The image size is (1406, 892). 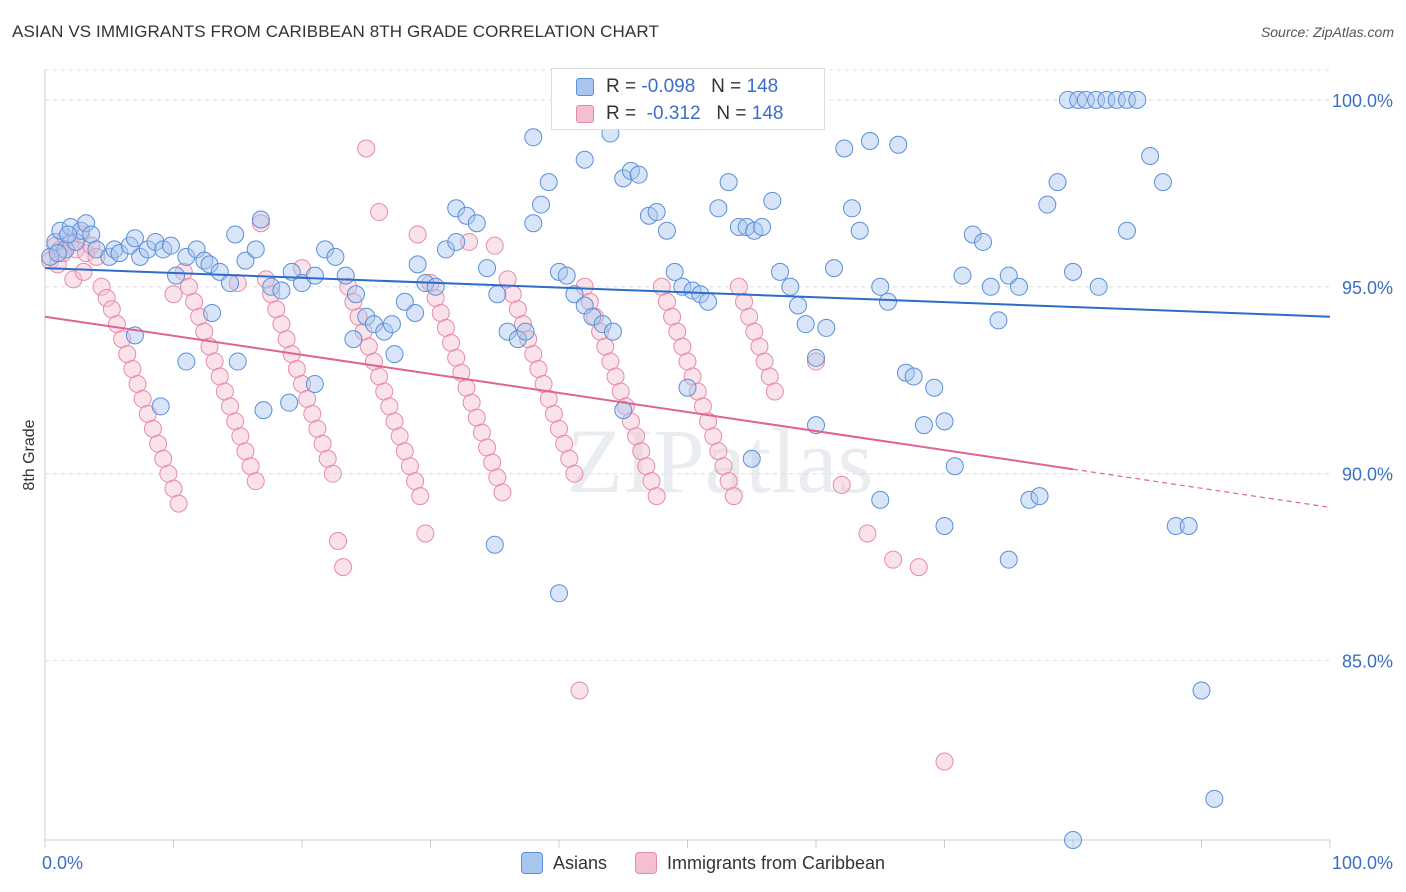 I want to click on asians-r-value: -0.098, so click(x=668, y=86).